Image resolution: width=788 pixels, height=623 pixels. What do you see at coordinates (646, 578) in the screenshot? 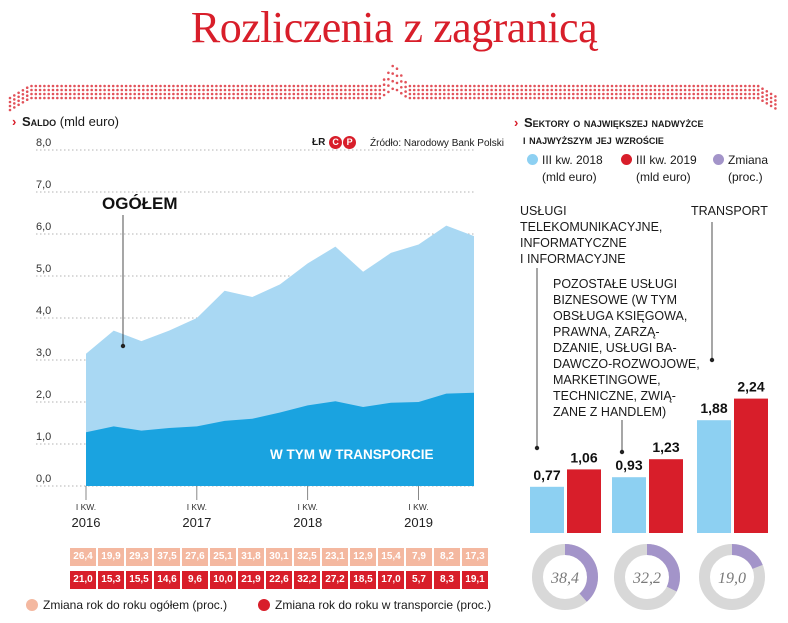
I see `donut-value-label: 32,2` at bounding box center [646, 578].